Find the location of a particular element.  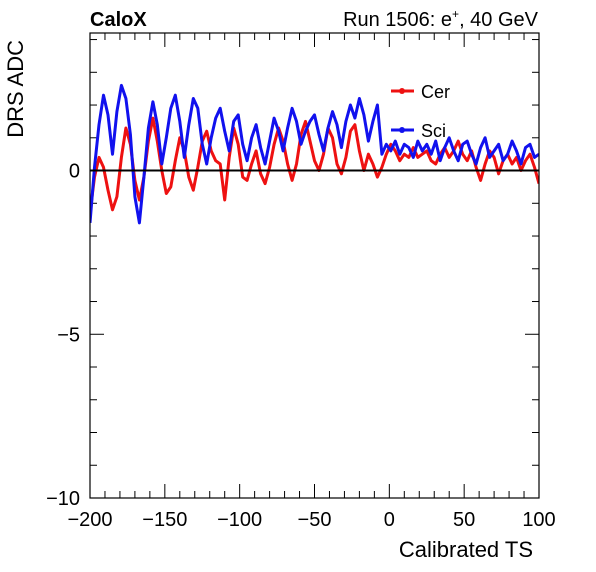

run-info-label: Run 1506: e+, 40 GeV is located at coordinates (441, 19).